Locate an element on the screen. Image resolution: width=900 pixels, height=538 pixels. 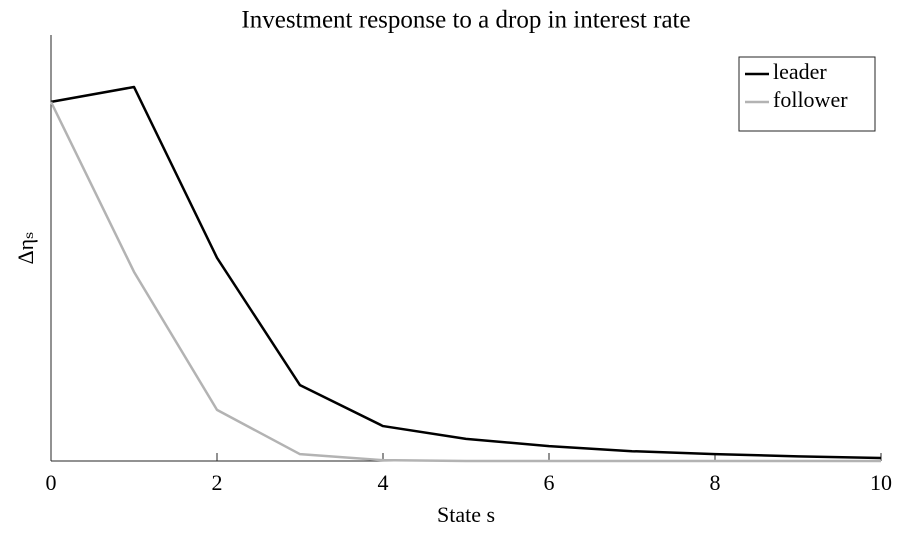
legend-box is located at coordinates (807, 94).